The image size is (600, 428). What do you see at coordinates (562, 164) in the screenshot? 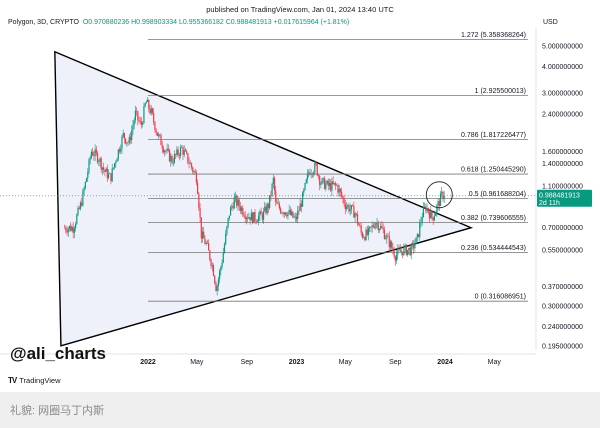
I see `price-axis-tick: 1.400000000` at bounding box center [562, 164].